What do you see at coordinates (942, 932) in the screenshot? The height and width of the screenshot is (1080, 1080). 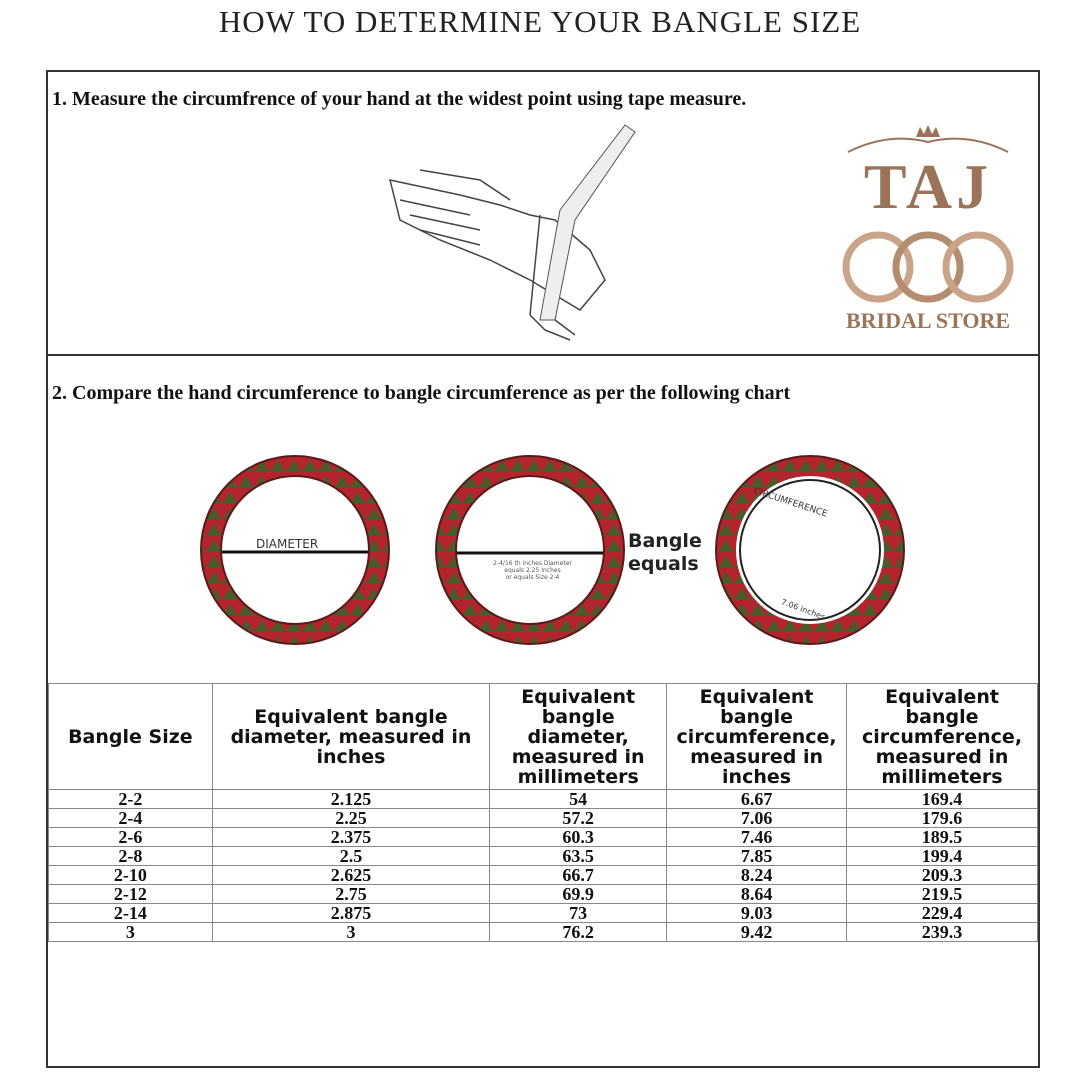 I see `table-cell: 239.3` at bounding box center [942, 932].